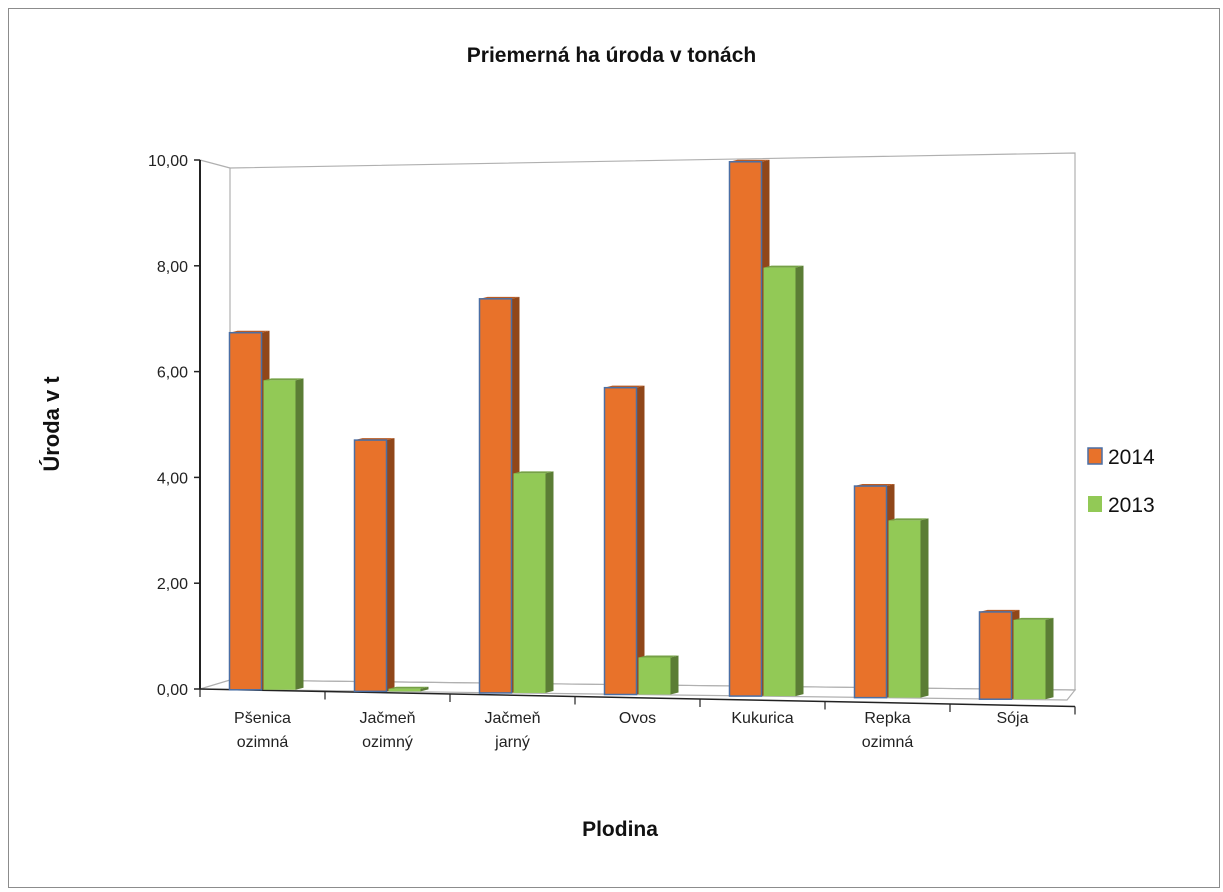  I want to click on legend-label-2013: 2013, so click(1131, 505).